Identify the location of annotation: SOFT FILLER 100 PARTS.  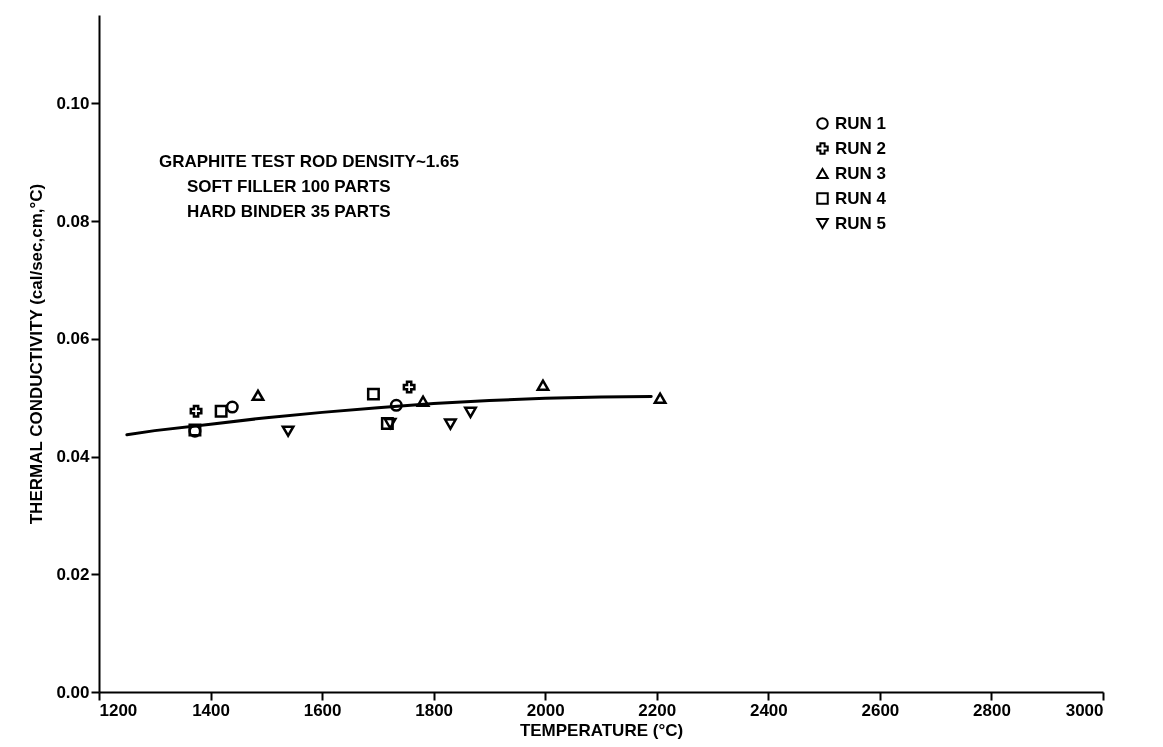
(289, 186).